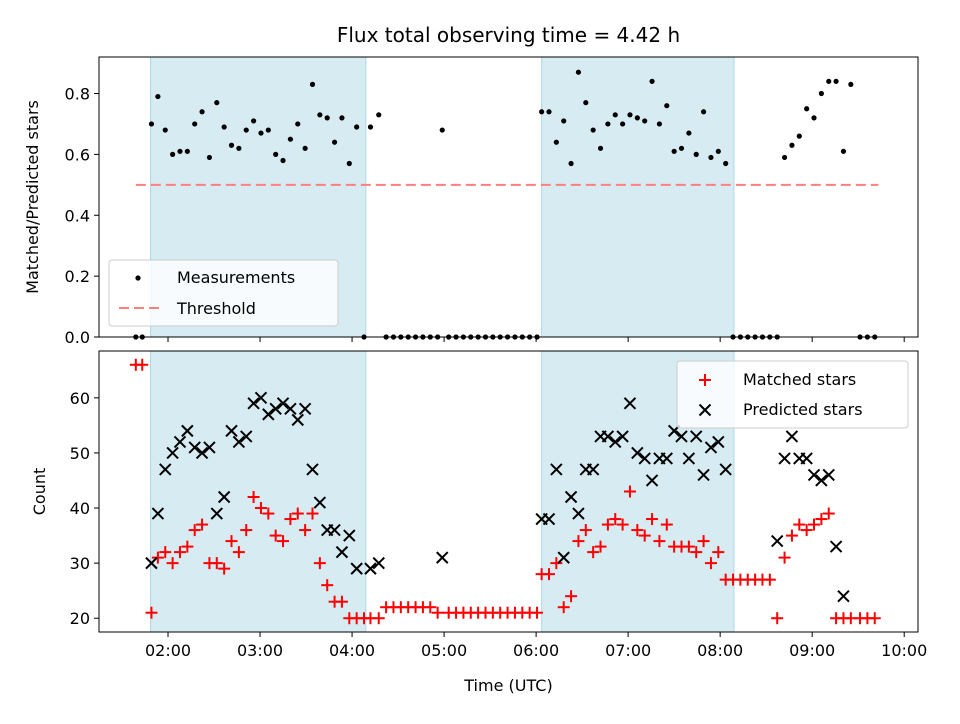 The width and height of the screenshot is (960, 724). I want to click on count-y-tick-label: 60, so click(80, 398).